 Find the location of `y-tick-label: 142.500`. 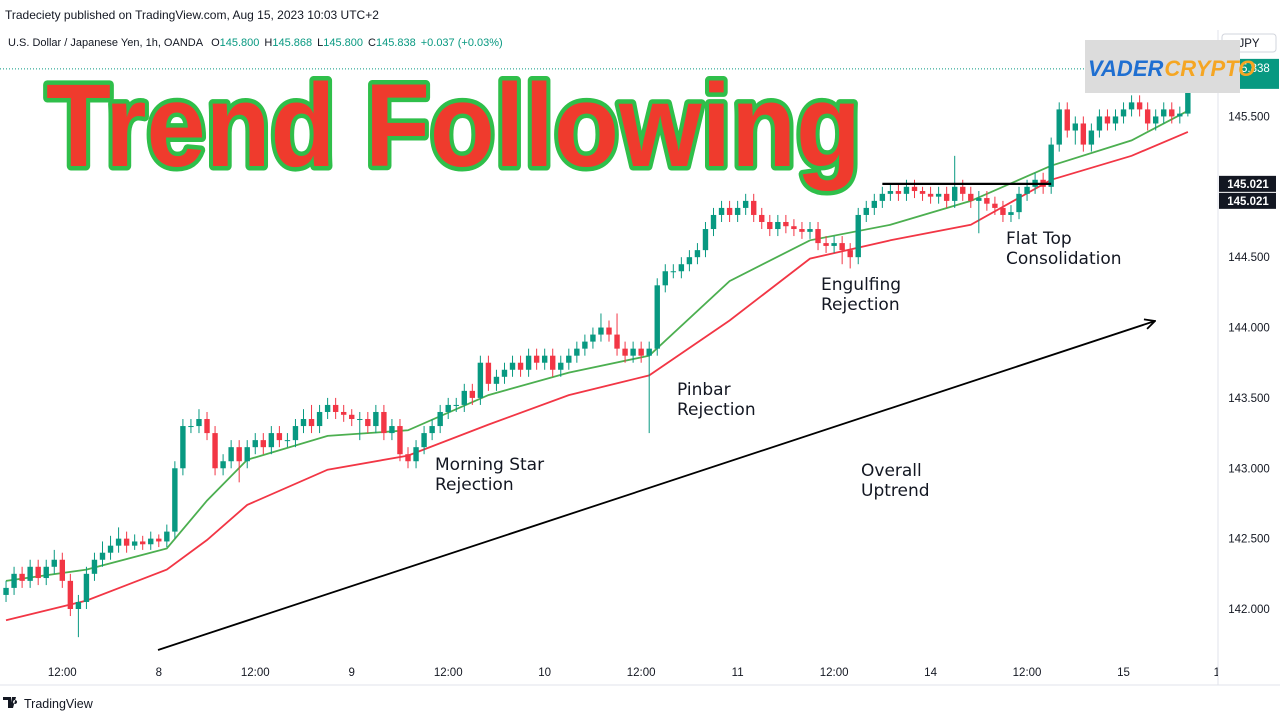

y-tick-label: 142.500 is located at coordinates (1249, 540).